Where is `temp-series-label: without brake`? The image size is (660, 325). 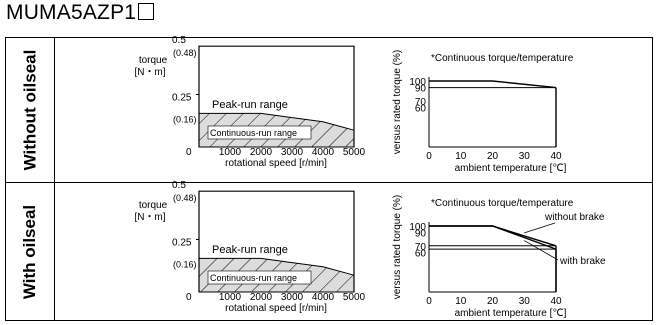 temp-series-label: without brake is located at coordinates (574, 217).